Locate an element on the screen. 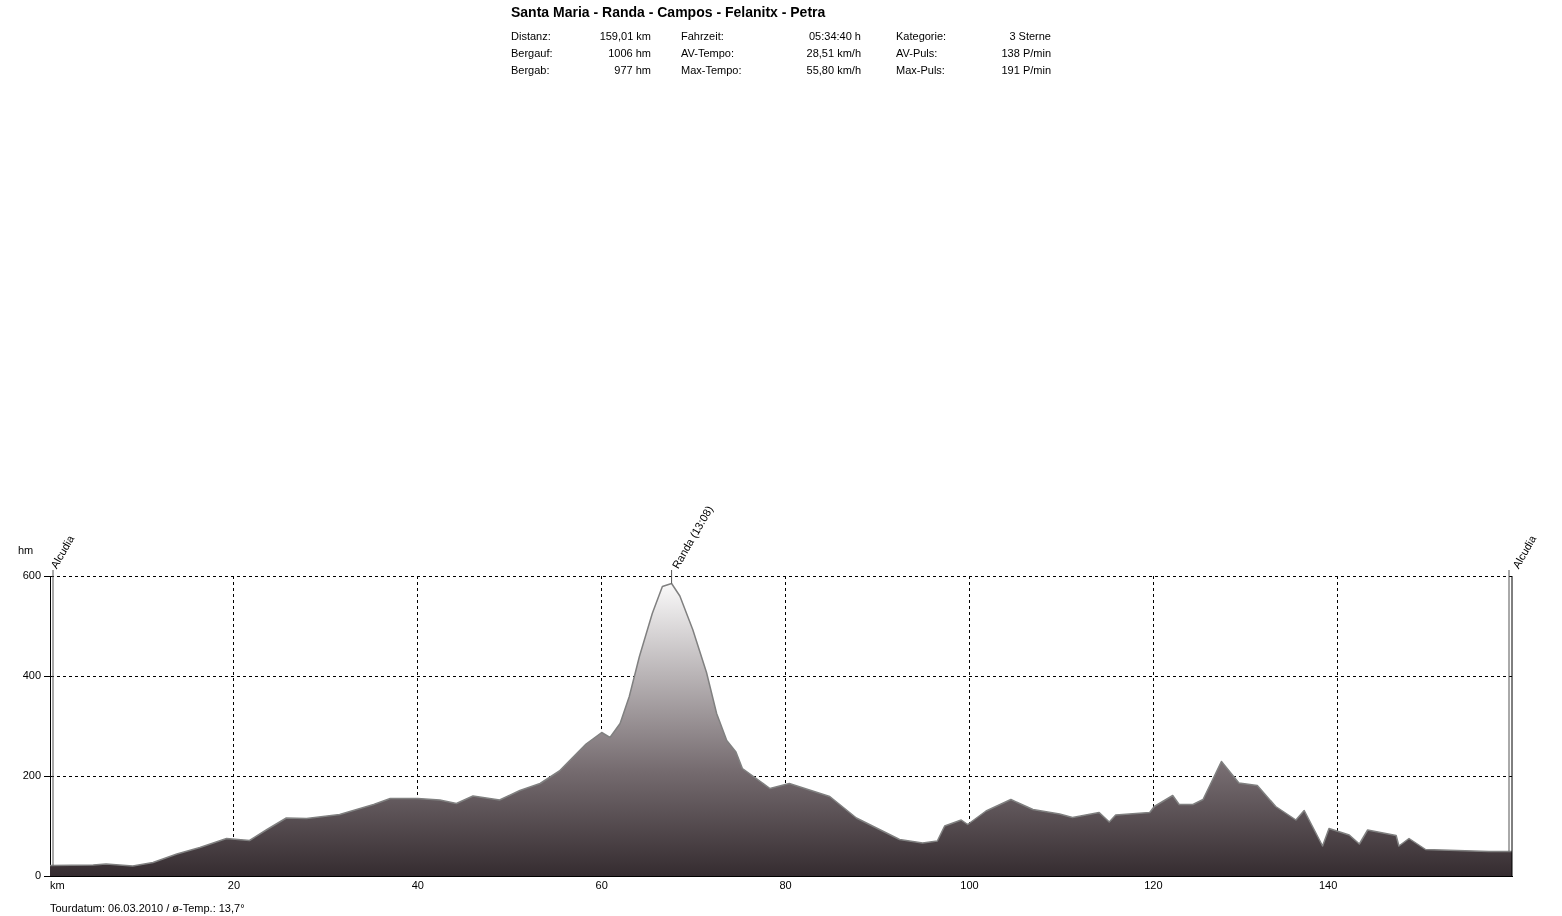 The height and width of the screenshot is (916, 1562). text: Tourdatum: 06.03.2010 / ø-Temp.: 13,7° is located at coordinates (147, 908).